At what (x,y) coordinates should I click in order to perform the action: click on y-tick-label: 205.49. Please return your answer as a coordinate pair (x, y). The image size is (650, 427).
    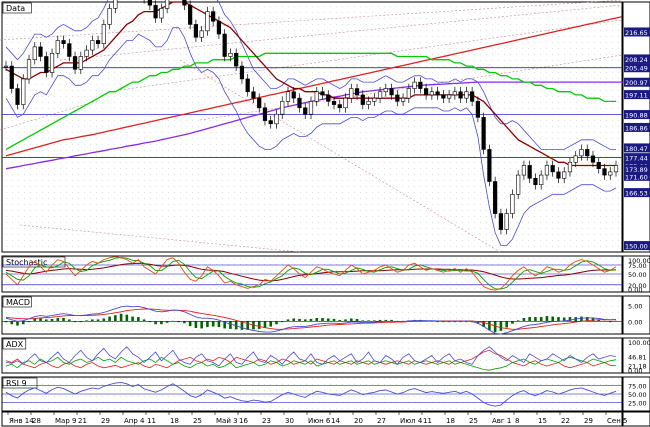
    Looking at the image, I should click on (636, 69).